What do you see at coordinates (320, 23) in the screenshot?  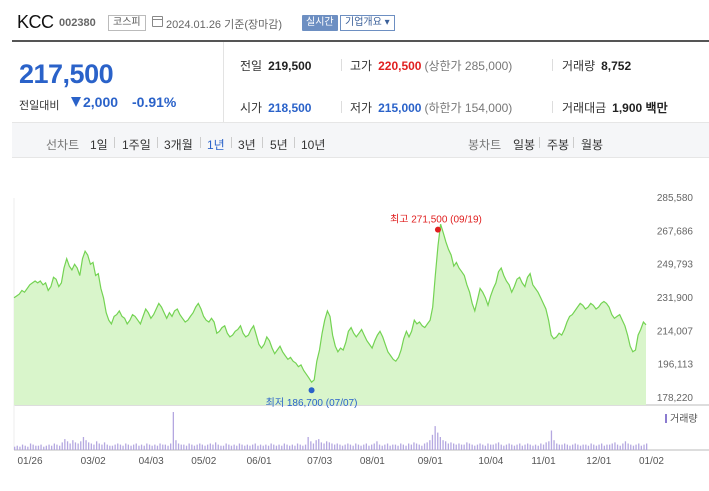 I see `realtime-button: 실시간` at bounding box center [320, 23].